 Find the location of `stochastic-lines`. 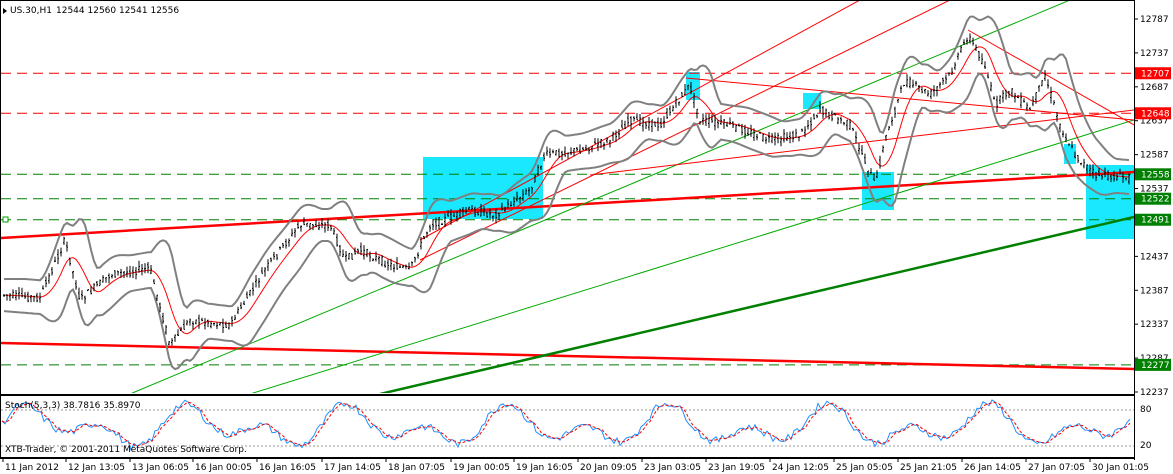

stochastic-lines is located at coordinates (567, 425).